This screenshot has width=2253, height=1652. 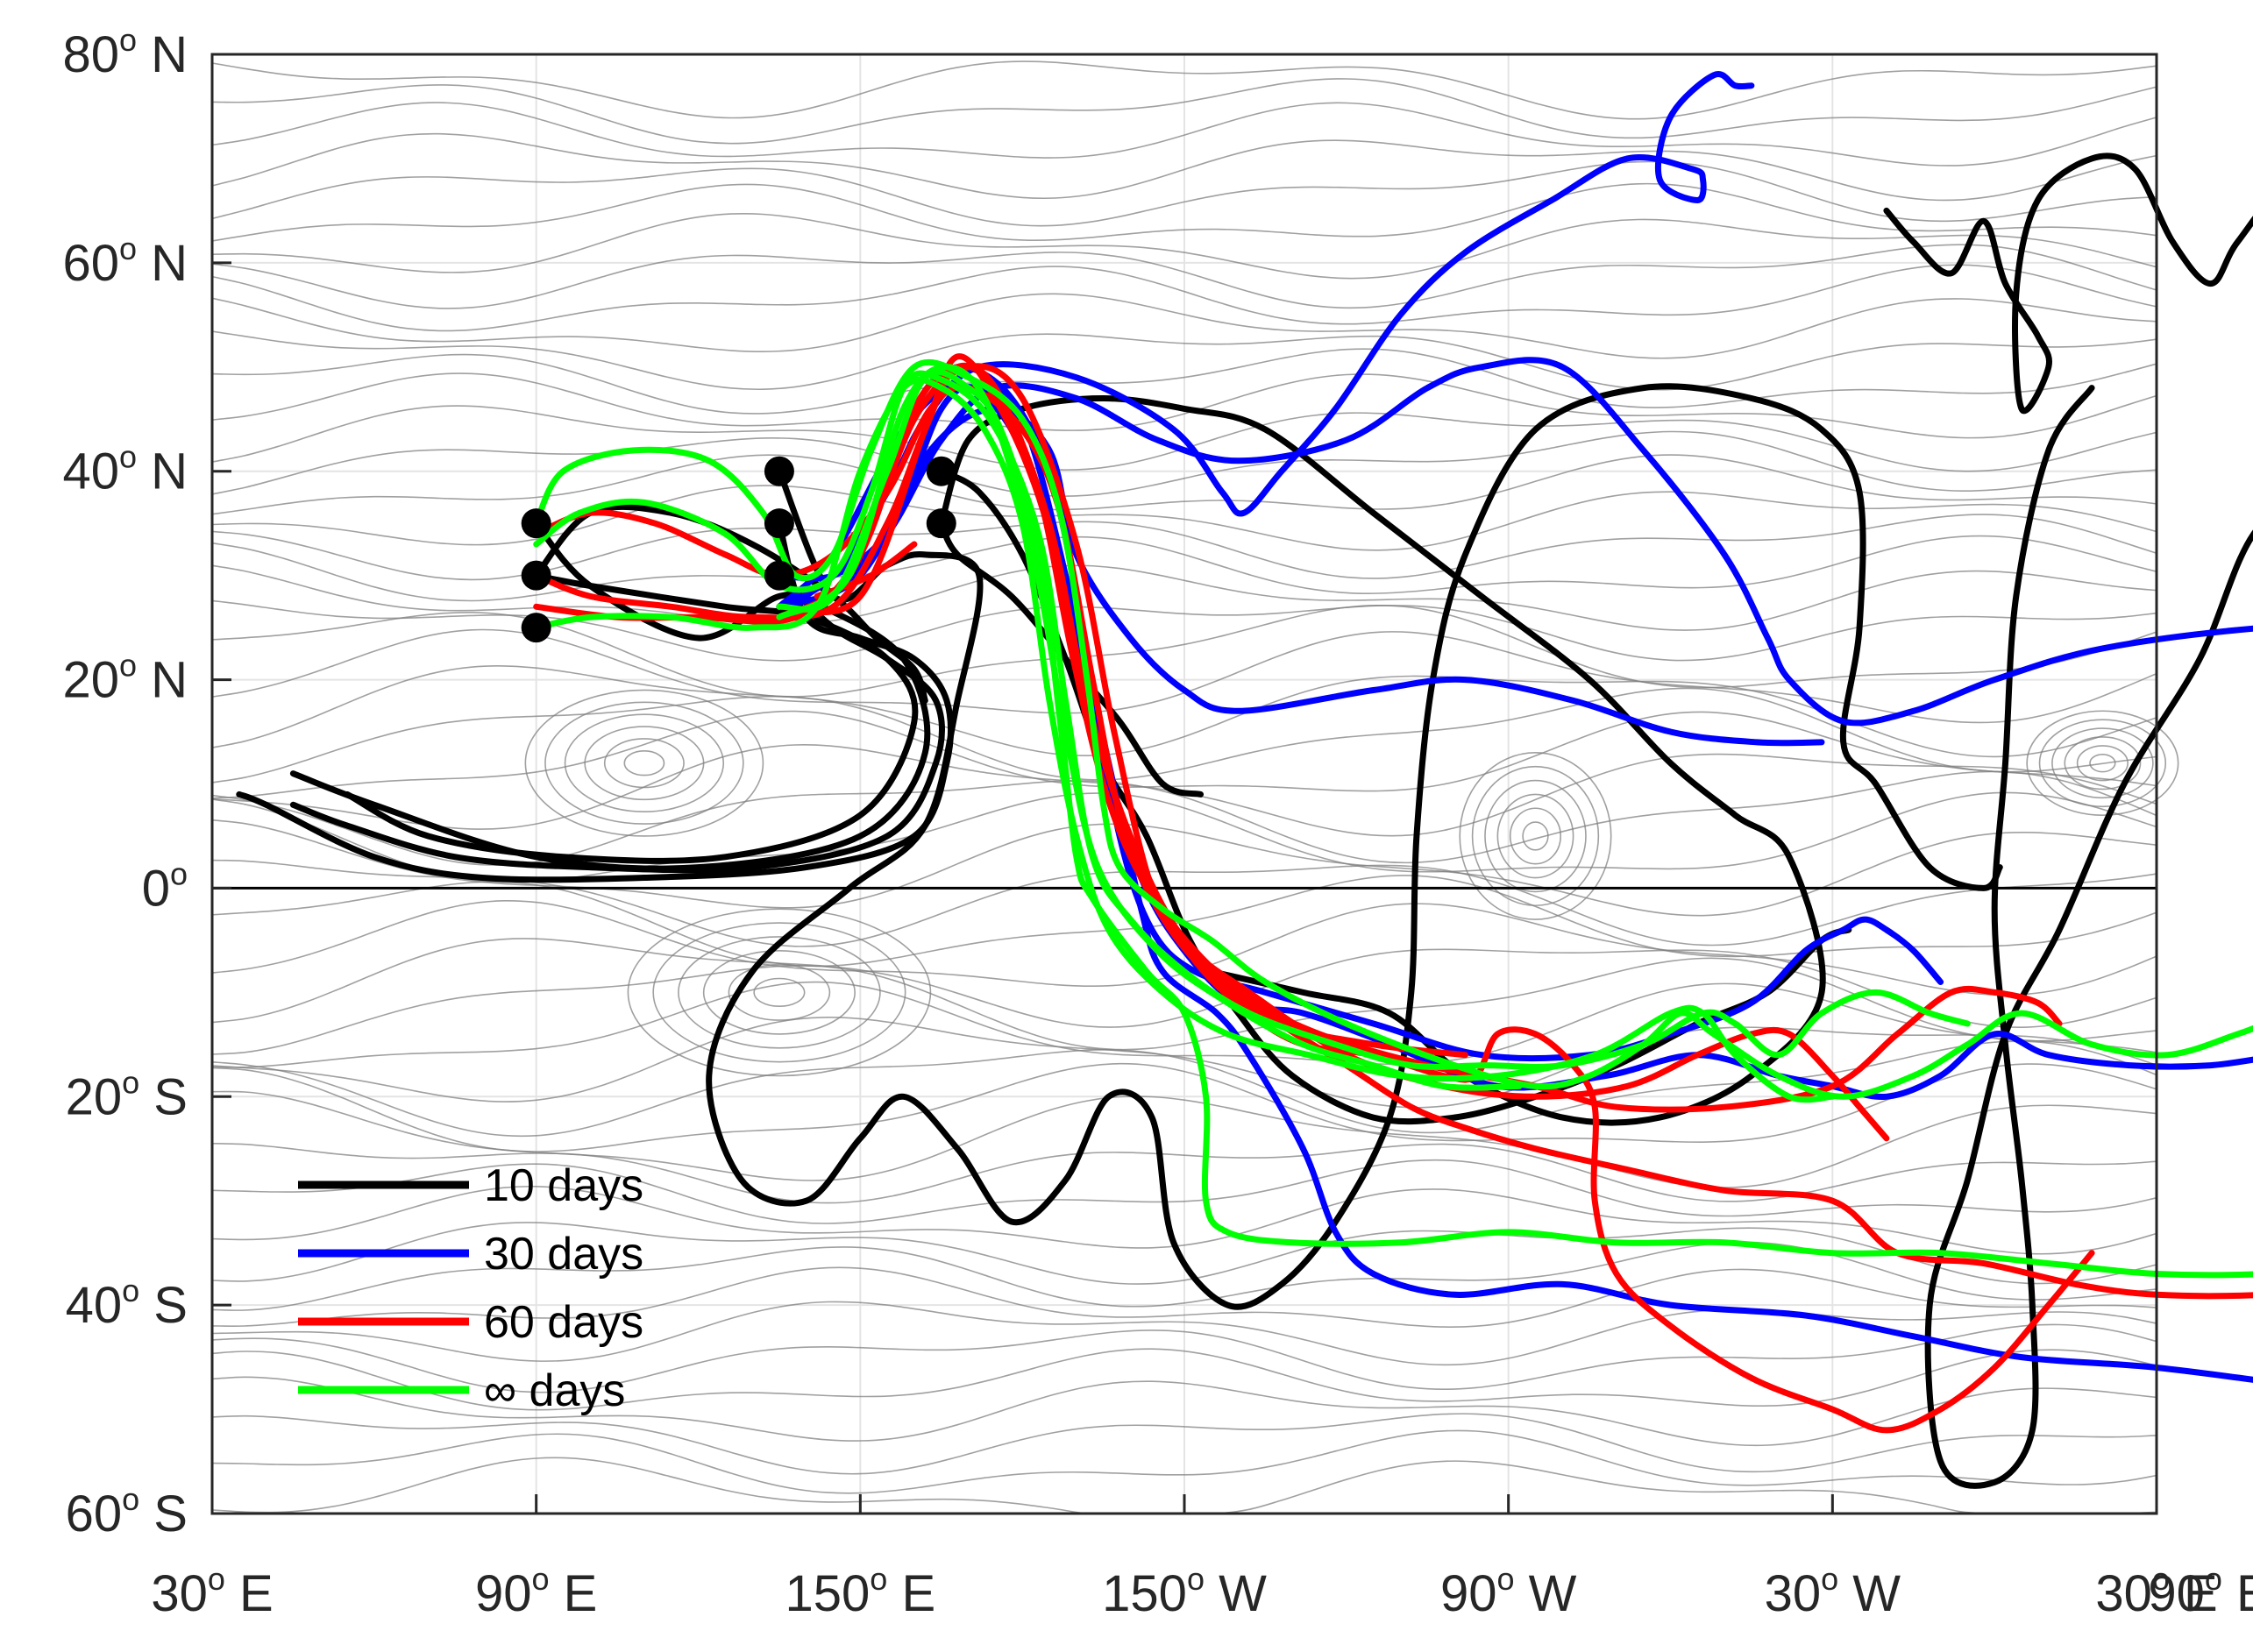 What do you see at coordinates (125, 261) in the screenshot?
I see `y-tick-label: 60o N` at bounding box center [125, 261].